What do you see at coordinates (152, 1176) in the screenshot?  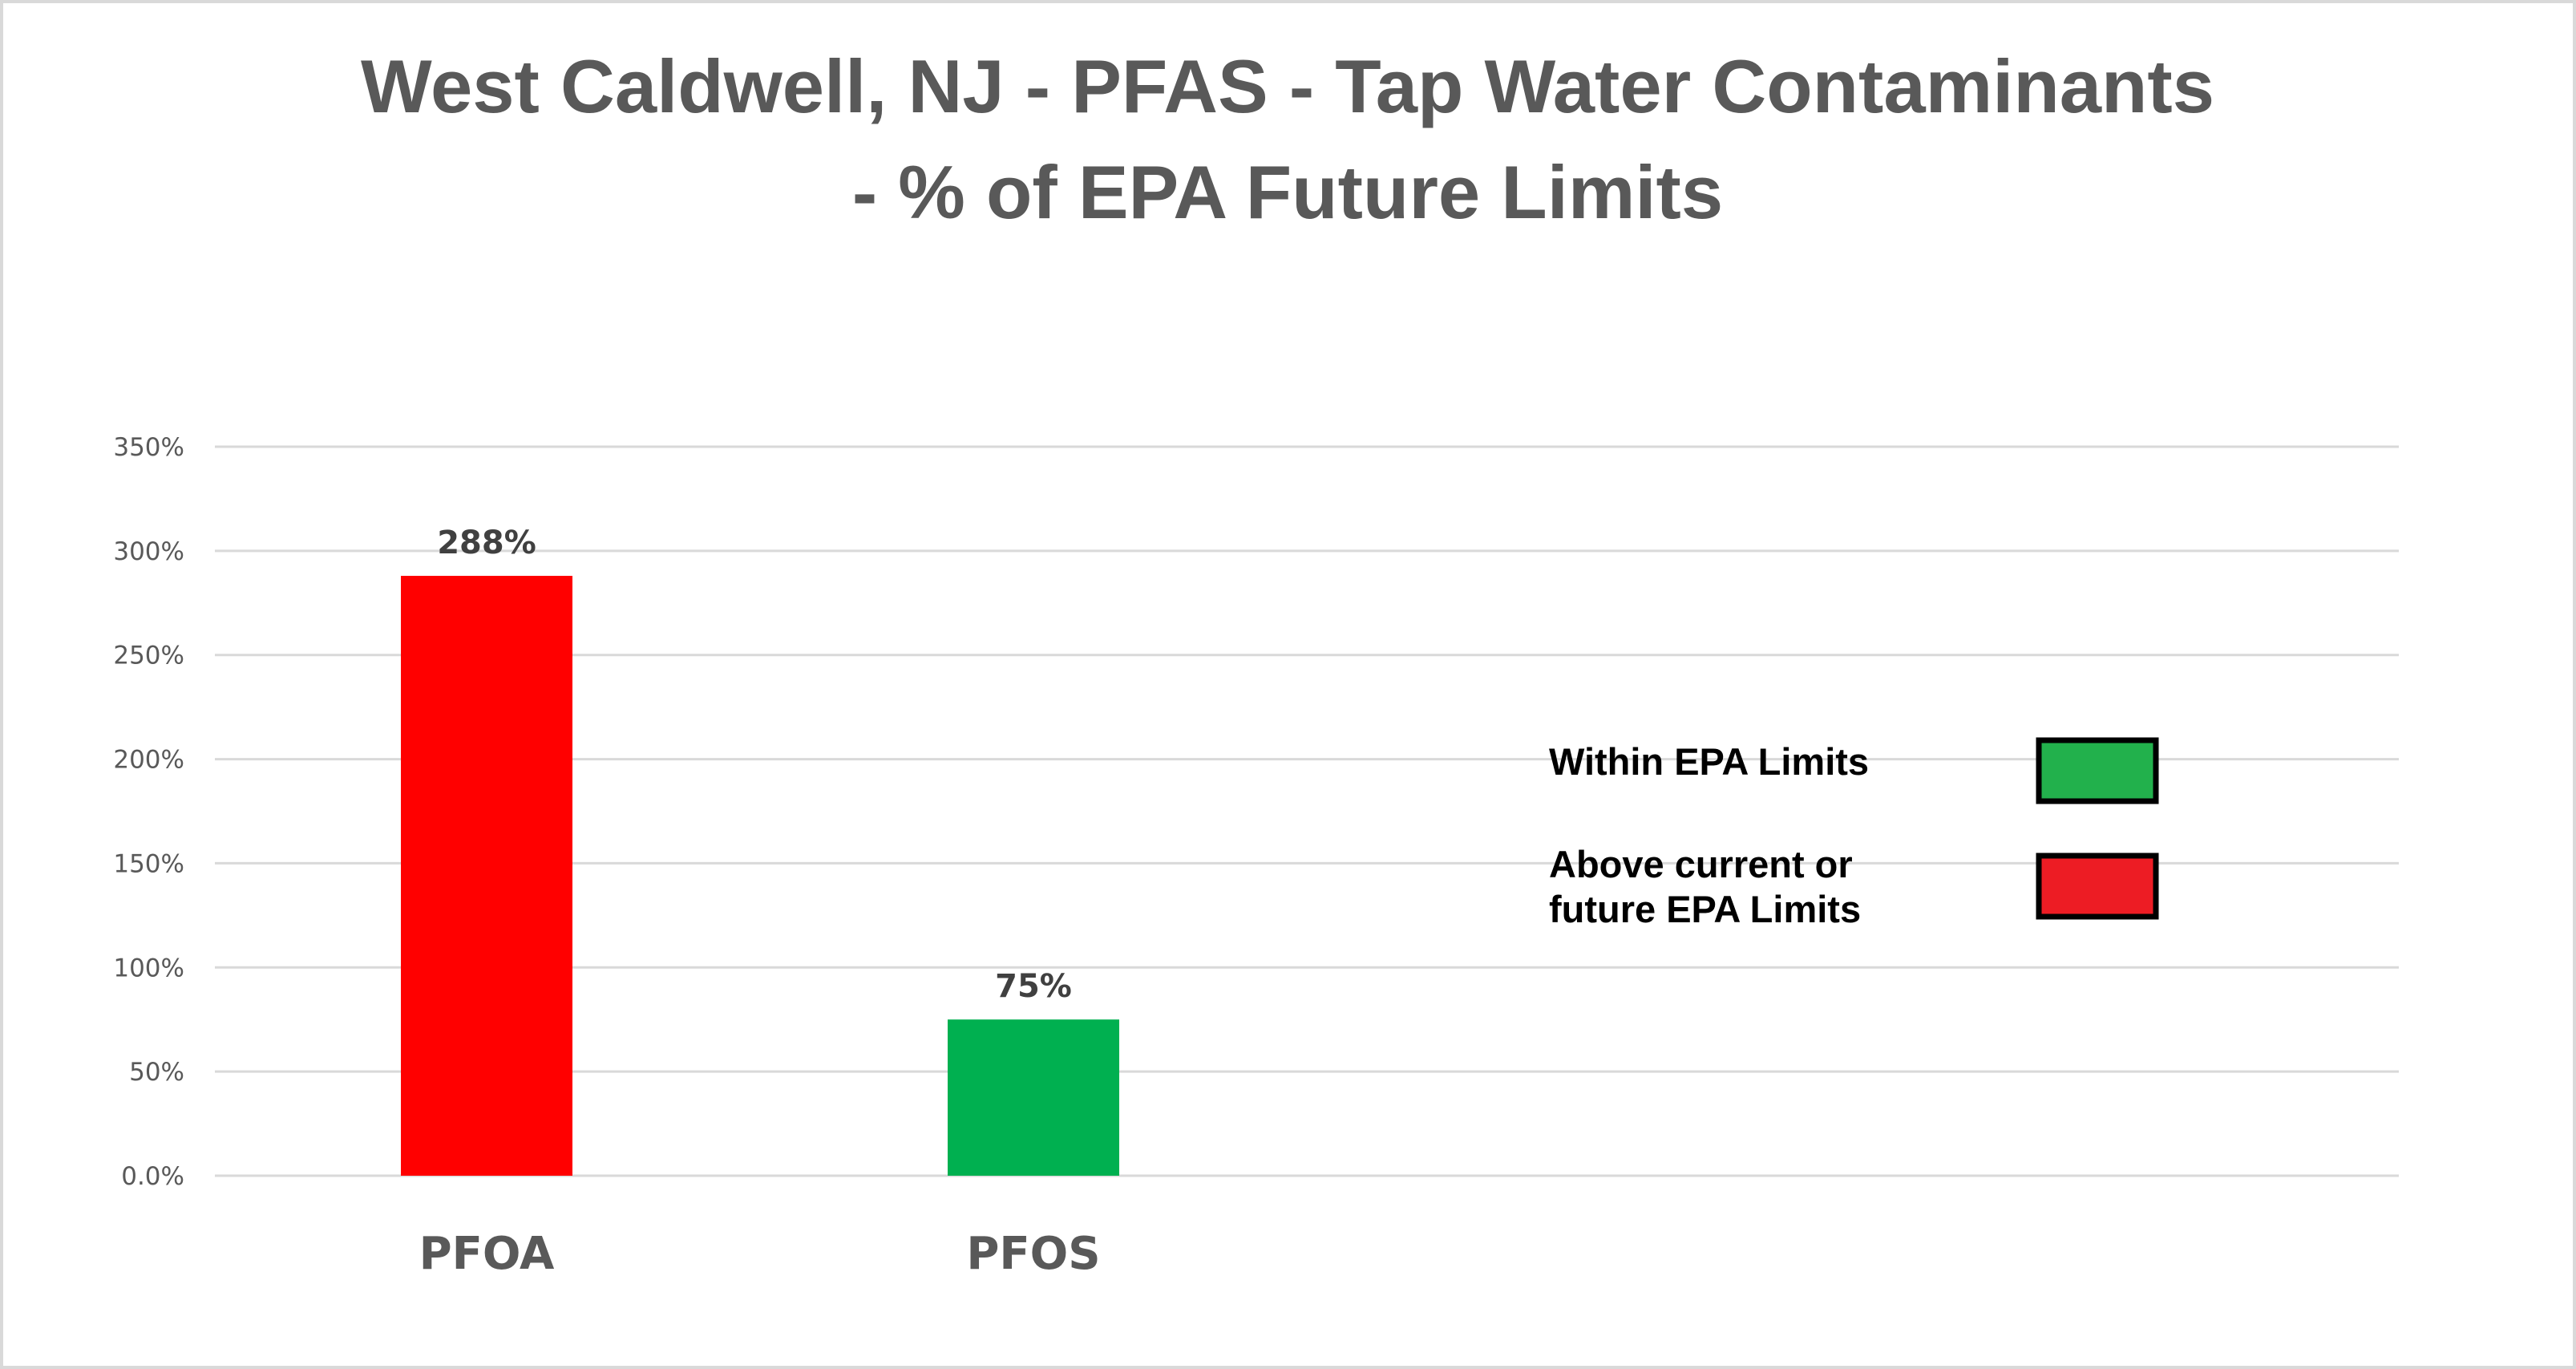 I see `y-tick-label: 0.0%` at bounding box center [152, 1176].